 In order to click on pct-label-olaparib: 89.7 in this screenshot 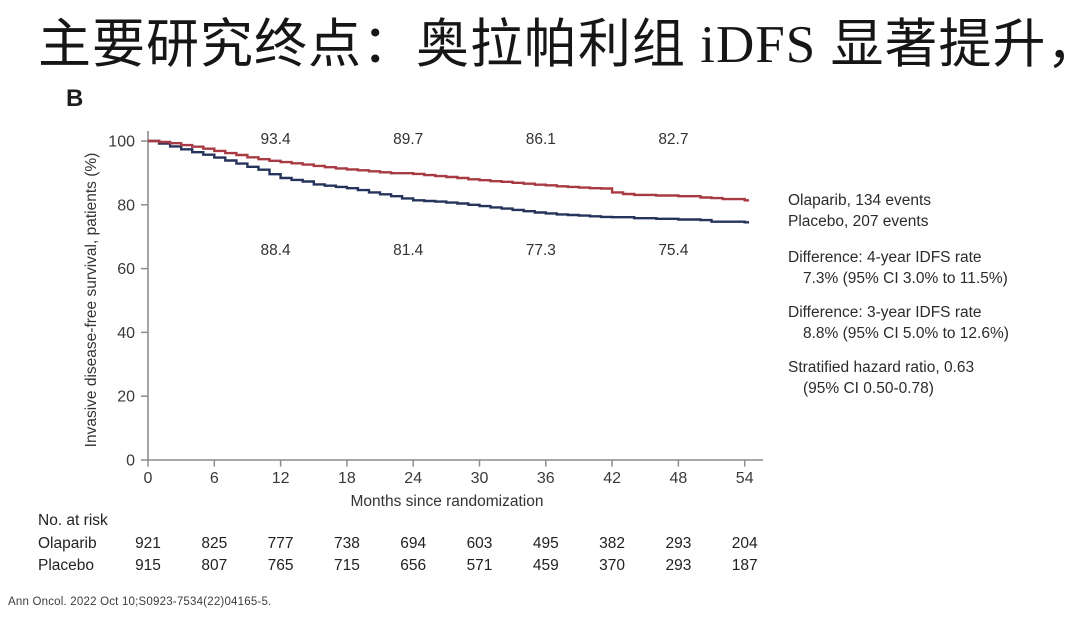, I will do `click(408, 139)`.